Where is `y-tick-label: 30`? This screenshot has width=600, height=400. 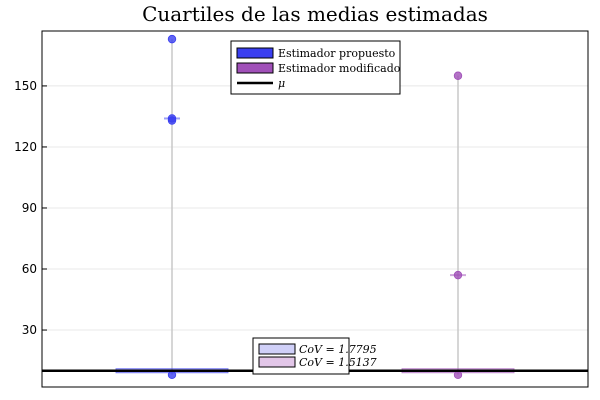
y-tick-label: 30 is located at coordinates (29, 330).